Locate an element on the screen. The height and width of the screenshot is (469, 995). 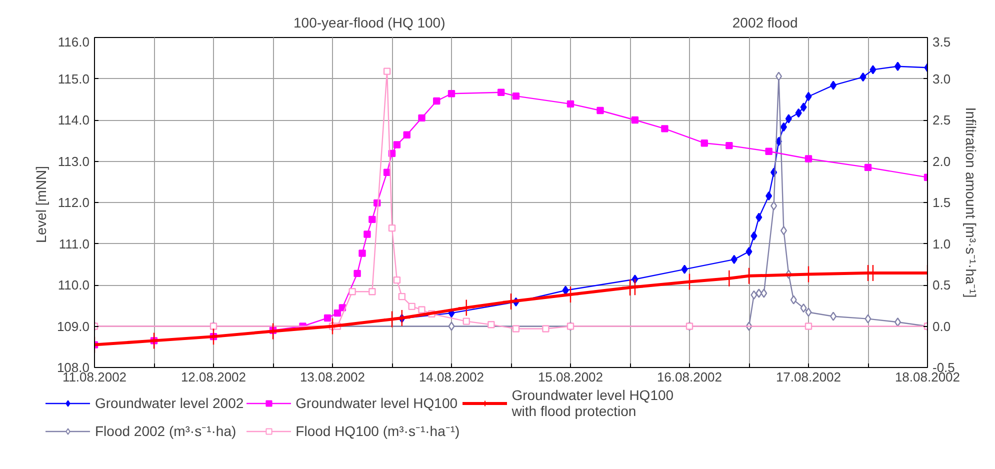
x-tick-label: 12.08.2002 is located at coordinates (213, 377).